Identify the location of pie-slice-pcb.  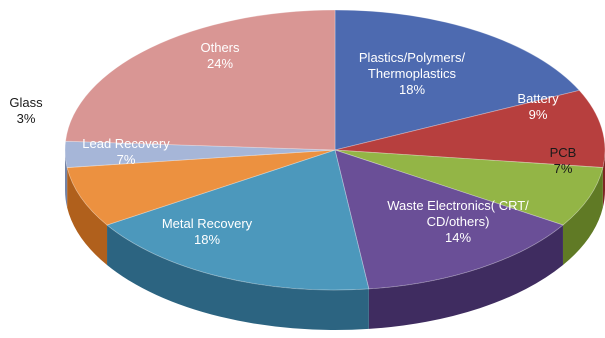
(469, 187).